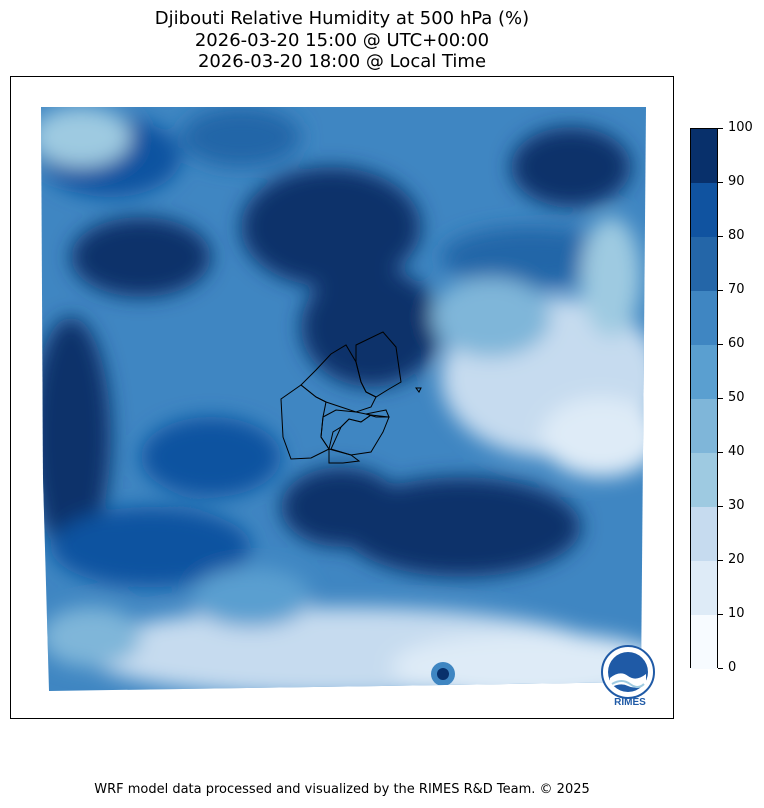 This screenshot has height=808, width=764. What do you see at coordinates (736, 397) in the screenshot?
I see `colorbar-label-50: 50` at bounding box center [736, 397].